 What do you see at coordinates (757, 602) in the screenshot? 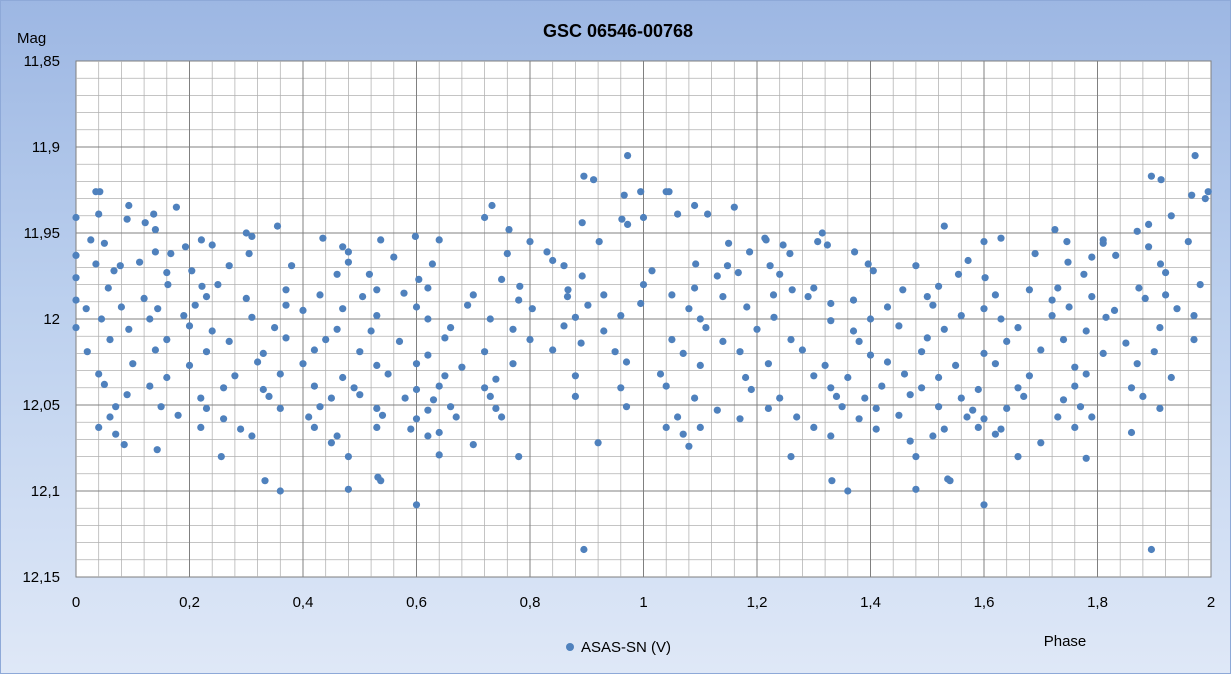
I see `x-tick-label: 1,2` at bounding box center [757, 602].